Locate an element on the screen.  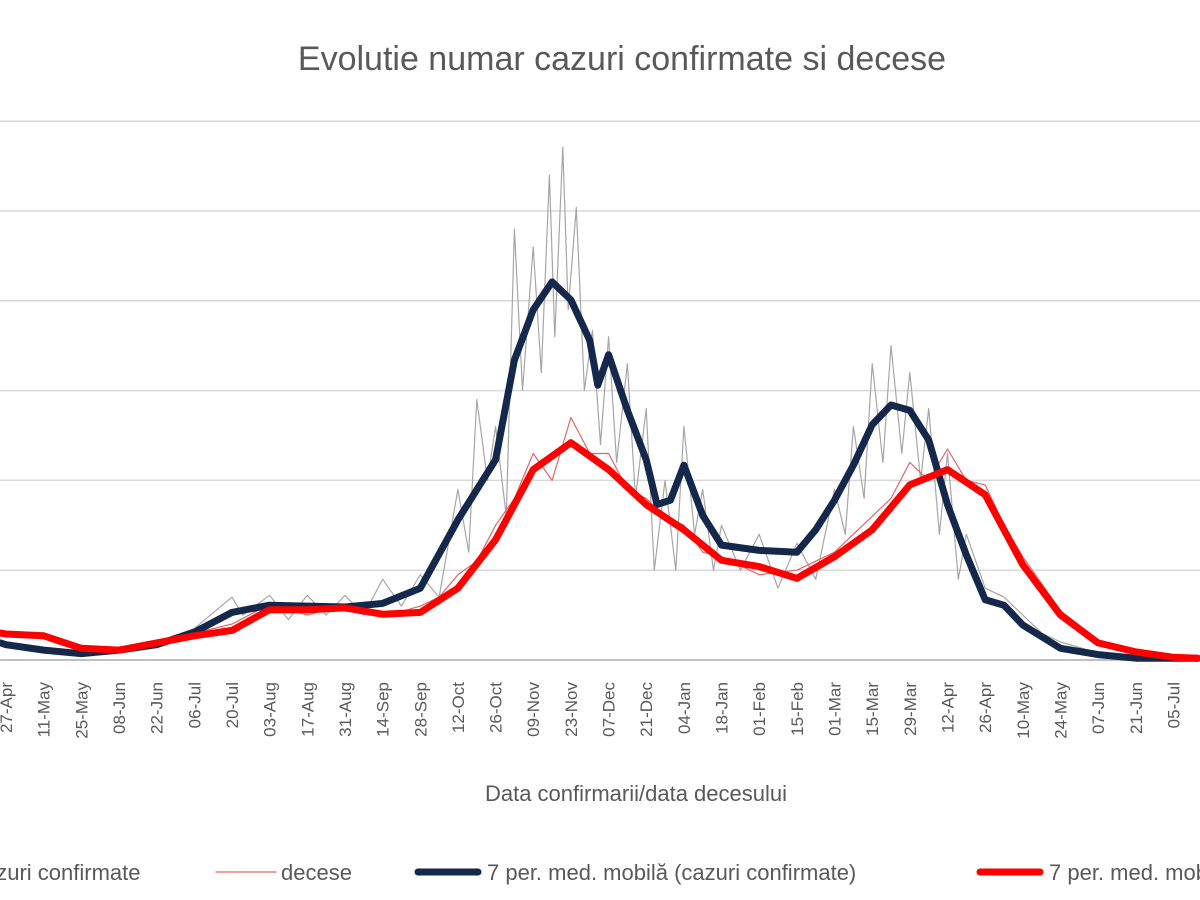
x-tick-label: 06-Jul is located at coordinates (194, 705).